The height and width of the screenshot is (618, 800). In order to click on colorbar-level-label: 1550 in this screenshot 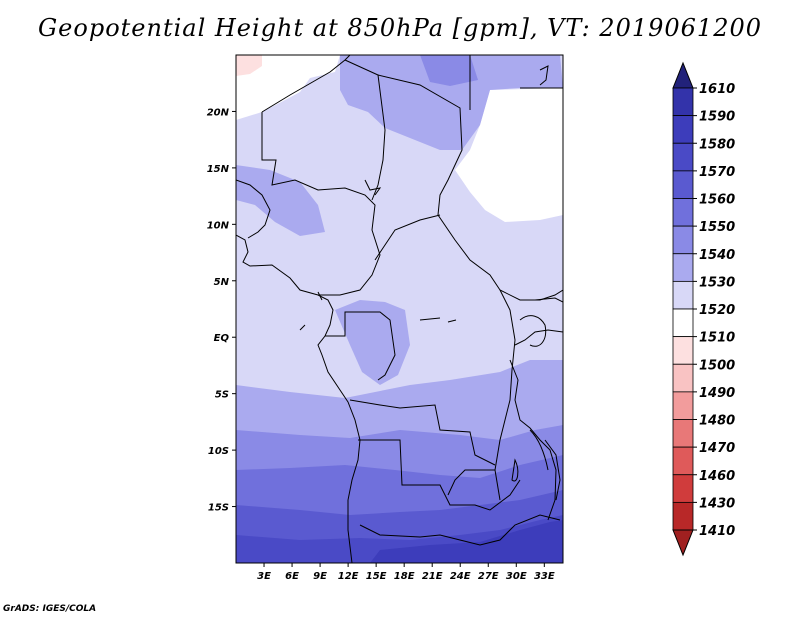, I will do `click(717, 227)`.